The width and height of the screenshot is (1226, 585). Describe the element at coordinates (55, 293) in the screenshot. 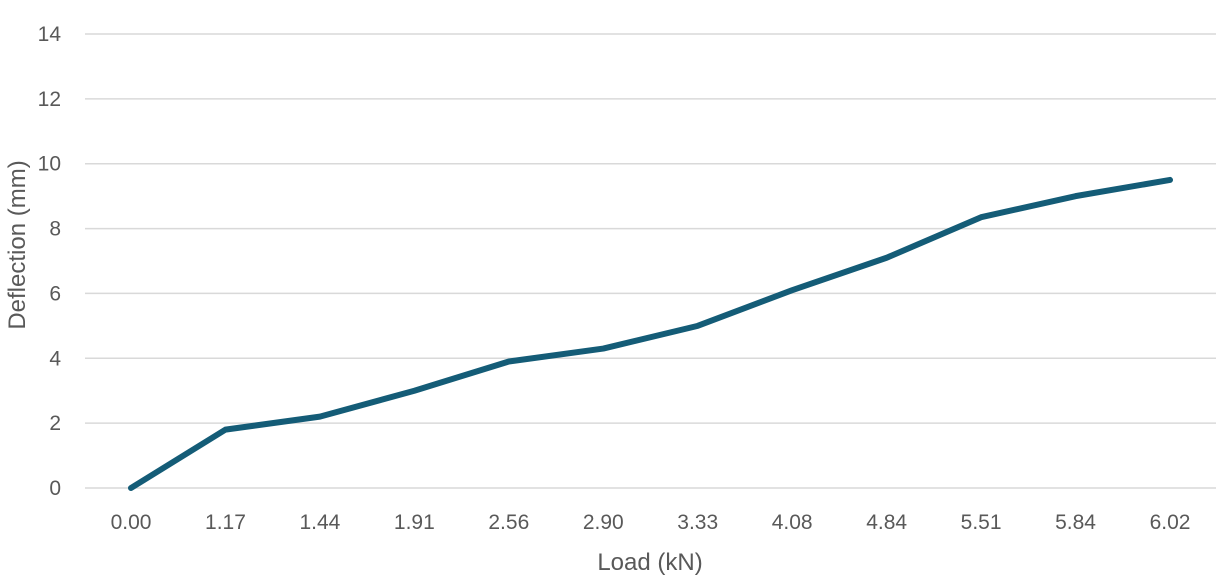

I see `y-tick-label: 6` at that location.